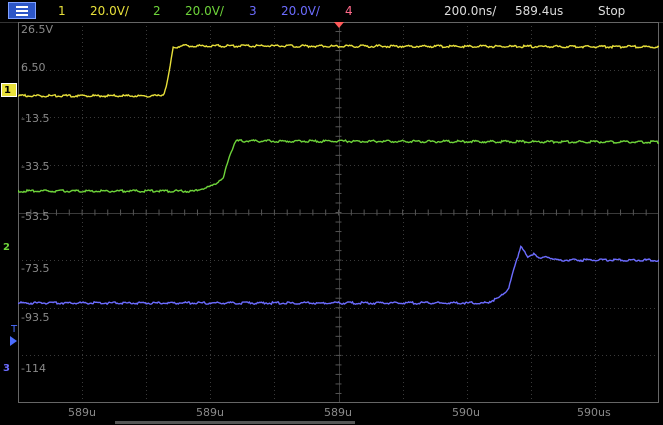 This screenshot has height=425, width=663. Describe the element at coordinates (470, 11) in the screenshot. I see `timebase-readout: 200.0ns/` at that location.